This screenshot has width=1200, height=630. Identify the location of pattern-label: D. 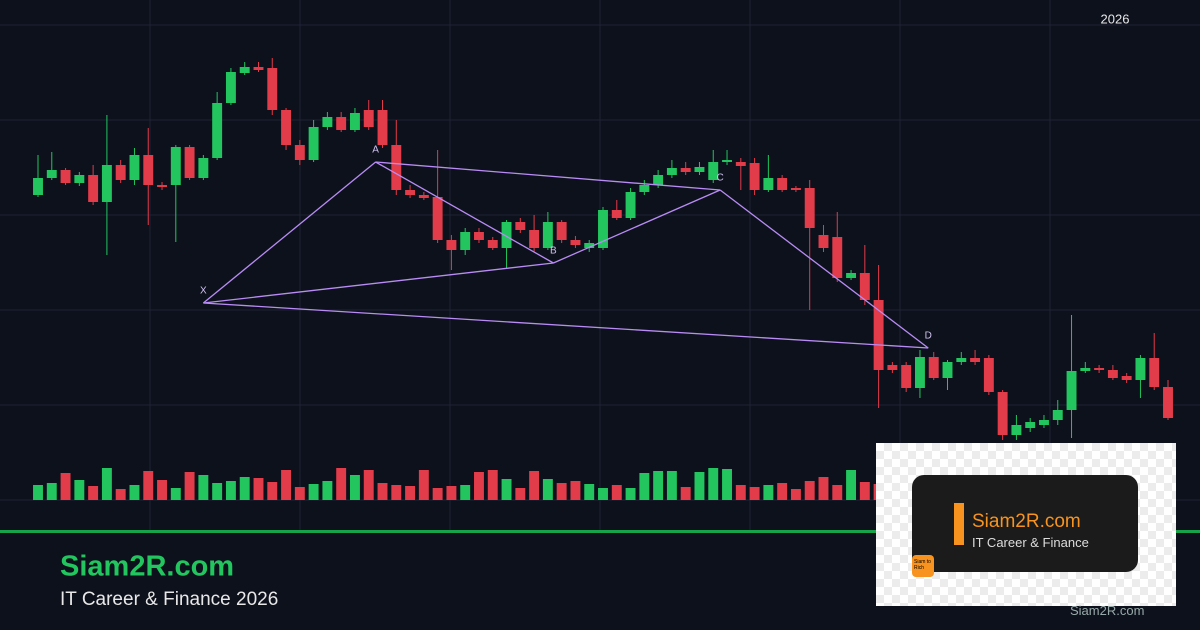
(928, 336).